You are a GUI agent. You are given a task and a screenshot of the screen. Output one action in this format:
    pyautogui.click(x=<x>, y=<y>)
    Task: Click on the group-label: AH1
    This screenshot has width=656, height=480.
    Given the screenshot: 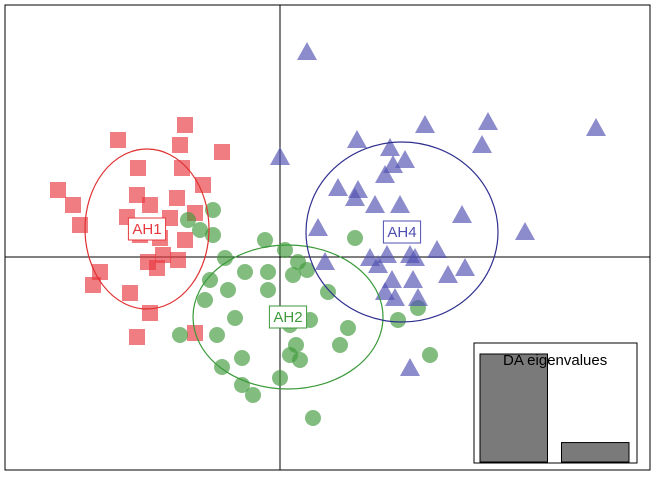 What is the action you would take?
    pyautogui.click(x=146, y=229)
    